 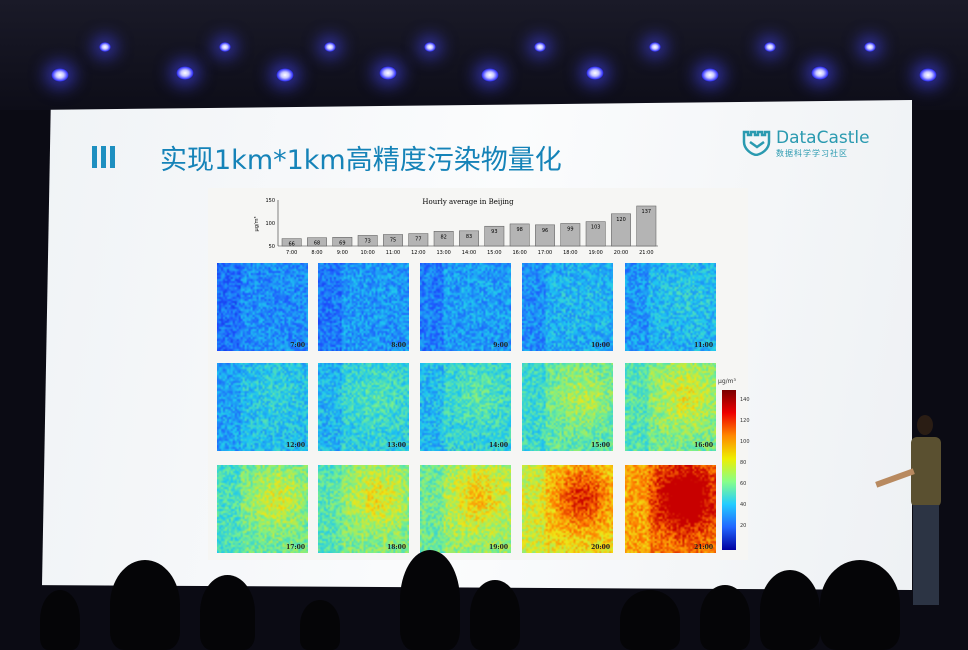 What do you see at coordinates (291, 245) in the screenshot?
I see `bar-value-label: 66` at bounding box center [291, 245].